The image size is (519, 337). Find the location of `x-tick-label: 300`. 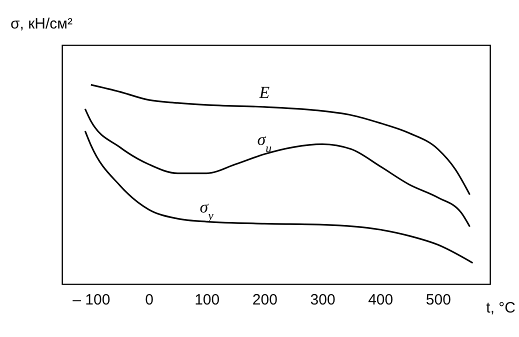

x-tick-label: 300 is located at coordinates (323, 300).